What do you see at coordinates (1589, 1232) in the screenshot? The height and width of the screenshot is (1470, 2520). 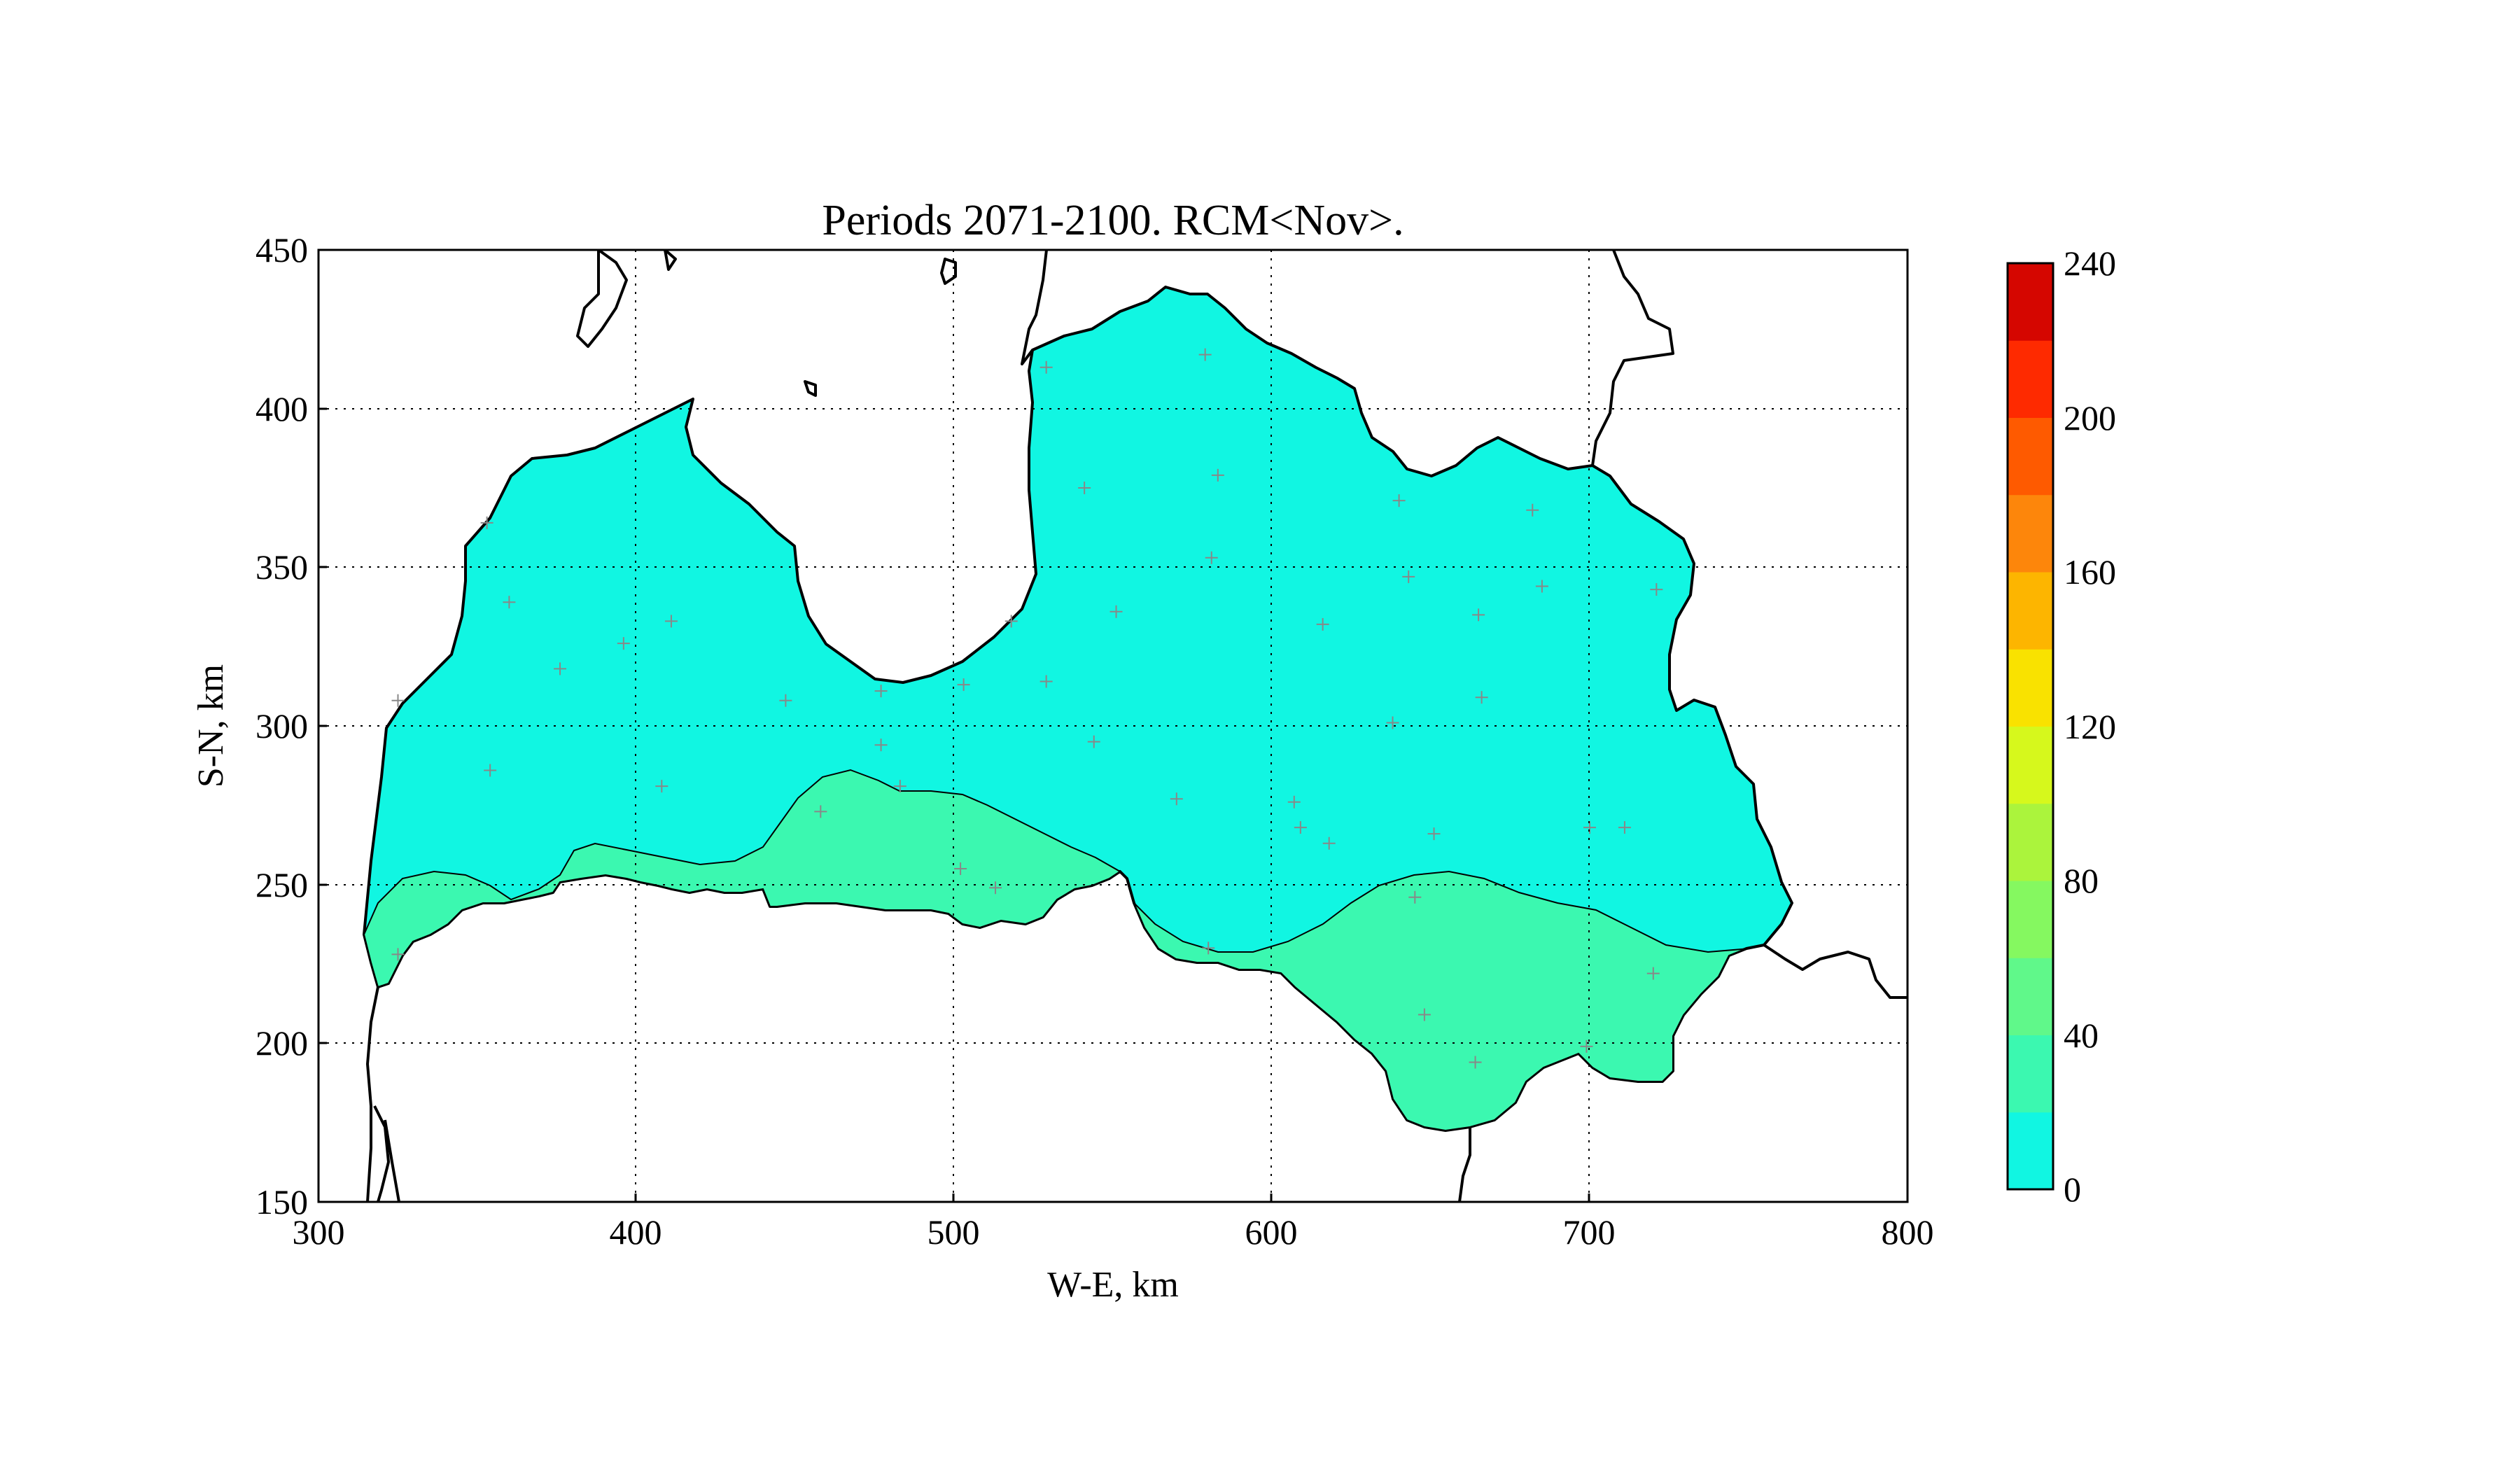 I see `x-tick-label: 700` at bounding box center [1589, 1232].